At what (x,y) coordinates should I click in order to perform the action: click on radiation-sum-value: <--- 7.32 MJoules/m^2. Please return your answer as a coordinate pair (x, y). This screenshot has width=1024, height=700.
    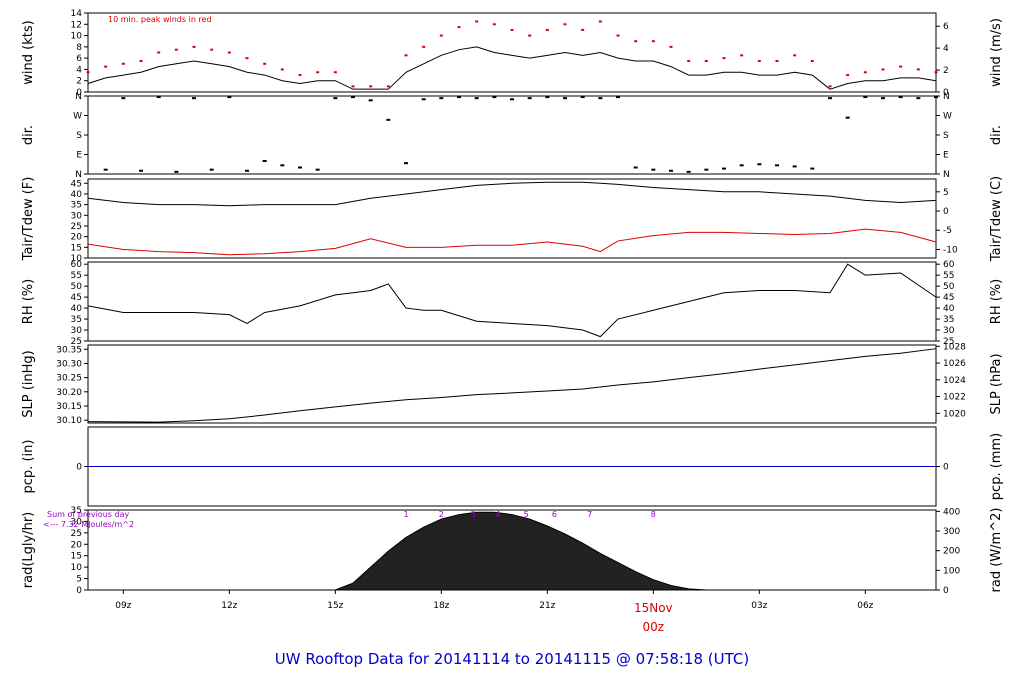
    Looking at the image, I should click on (88, 524).